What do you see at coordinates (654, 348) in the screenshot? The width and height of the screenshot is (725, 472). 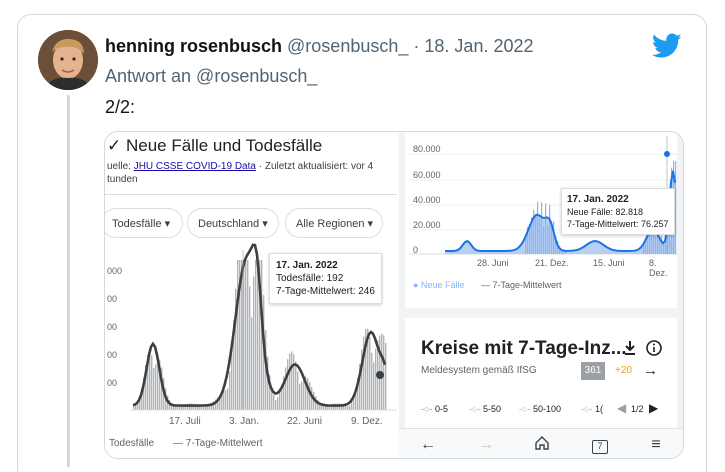 I see `info-icon` at bounding box center [654, 348].